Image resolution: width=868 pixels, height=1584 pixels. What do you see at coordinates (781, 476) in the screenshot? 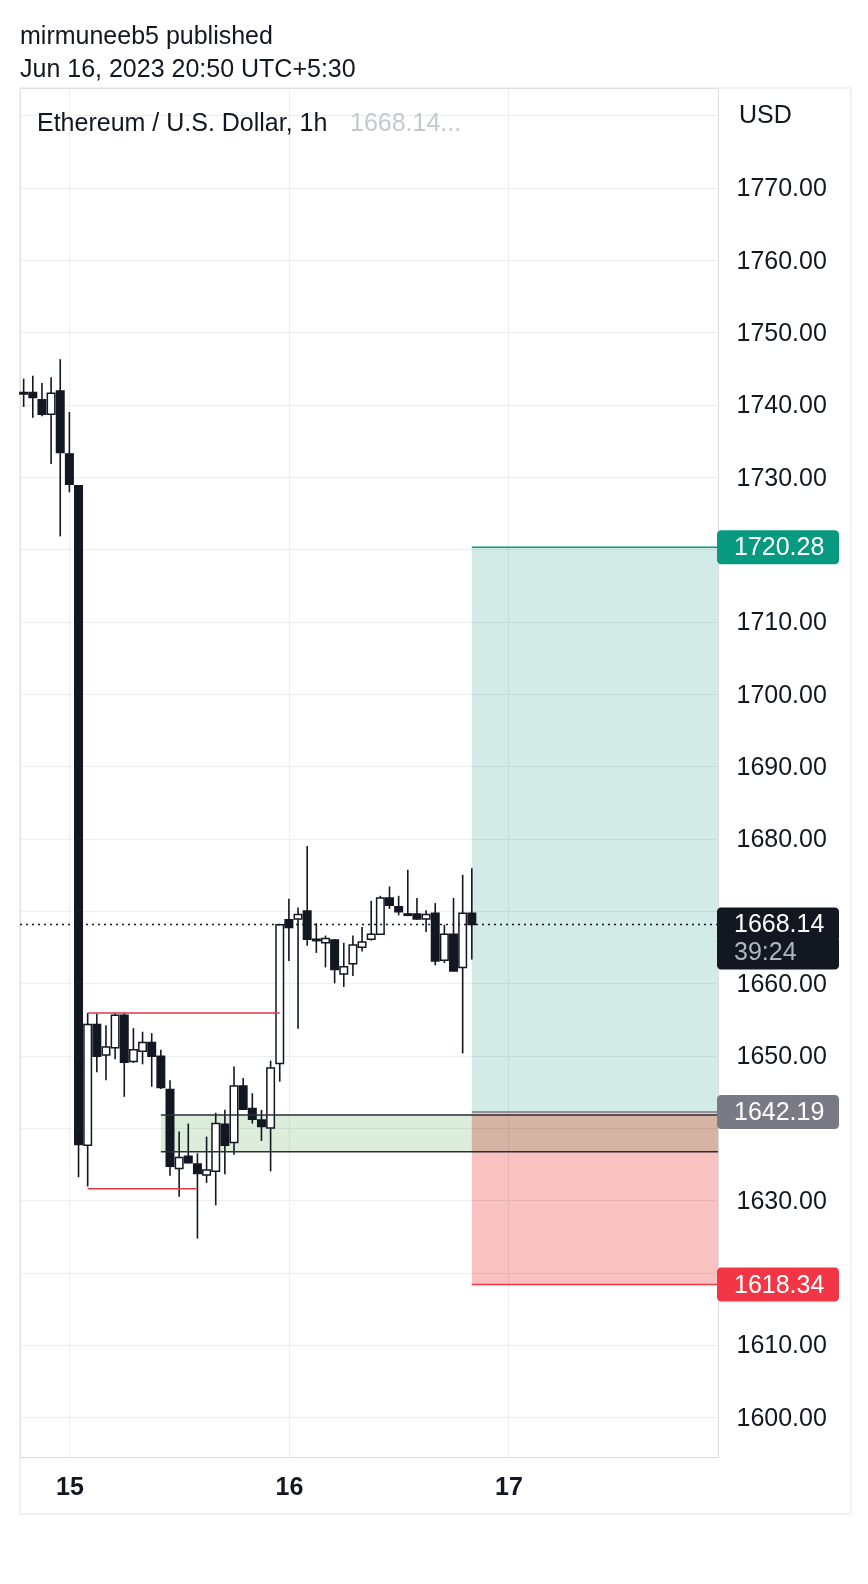
I see `y-tick-label: 1730.00` at bounding box center [781, 476].